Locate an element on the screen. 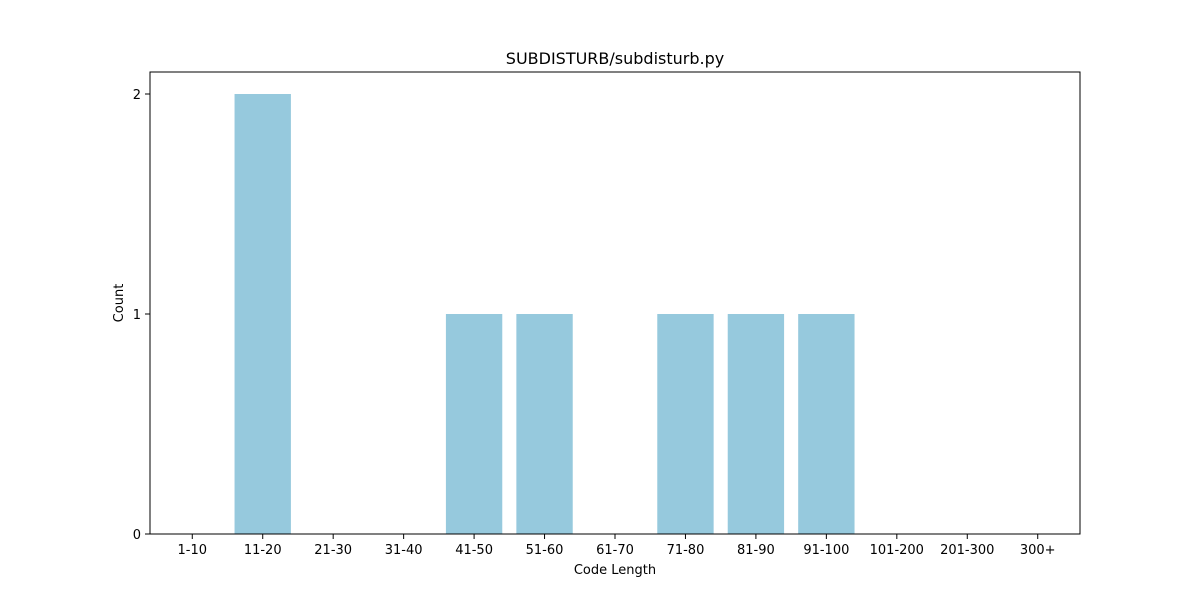 The image size is (1200, 600). x-tick-label: 61-70 is located at coordinates (615, 550).